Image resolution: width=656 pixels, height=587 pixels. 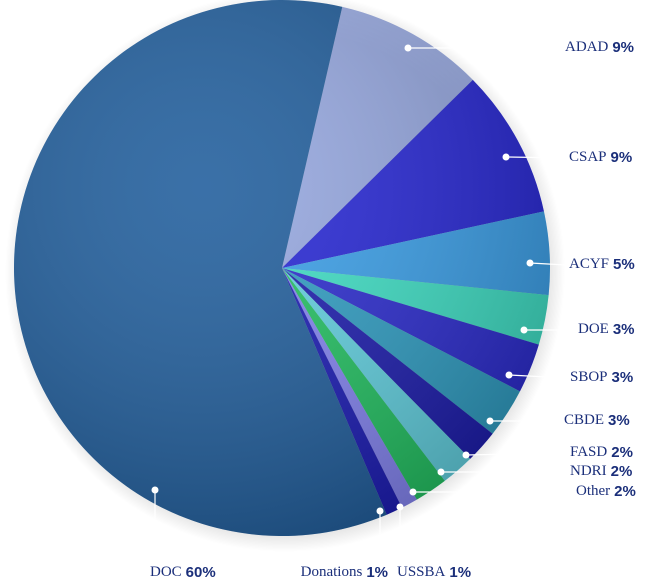 What do you see at coordinates (421, 572) in the screenshot?
I see `slice-name: USSBA` at bounding box center [421, 572].